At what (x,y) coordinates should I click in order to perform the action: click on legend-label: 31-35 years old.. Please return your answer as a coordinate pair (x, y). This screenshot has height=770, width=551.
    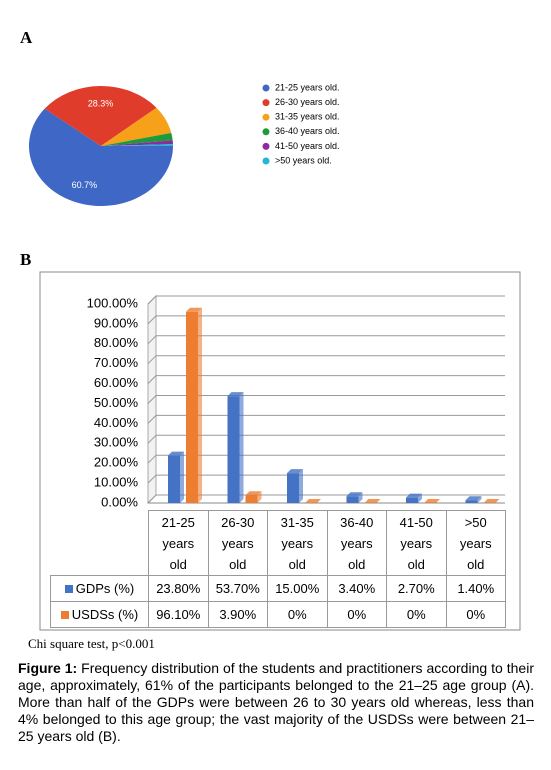
    Looking at the image, I should click on (307, 117).